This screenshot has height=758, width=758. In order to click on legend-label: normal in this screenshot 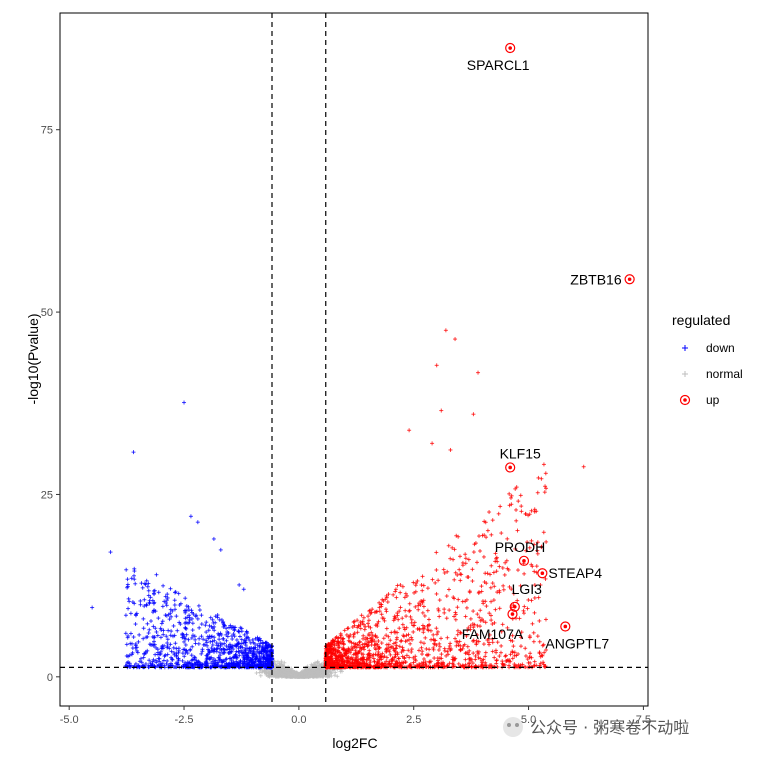, I will do `click(724, 374)`.